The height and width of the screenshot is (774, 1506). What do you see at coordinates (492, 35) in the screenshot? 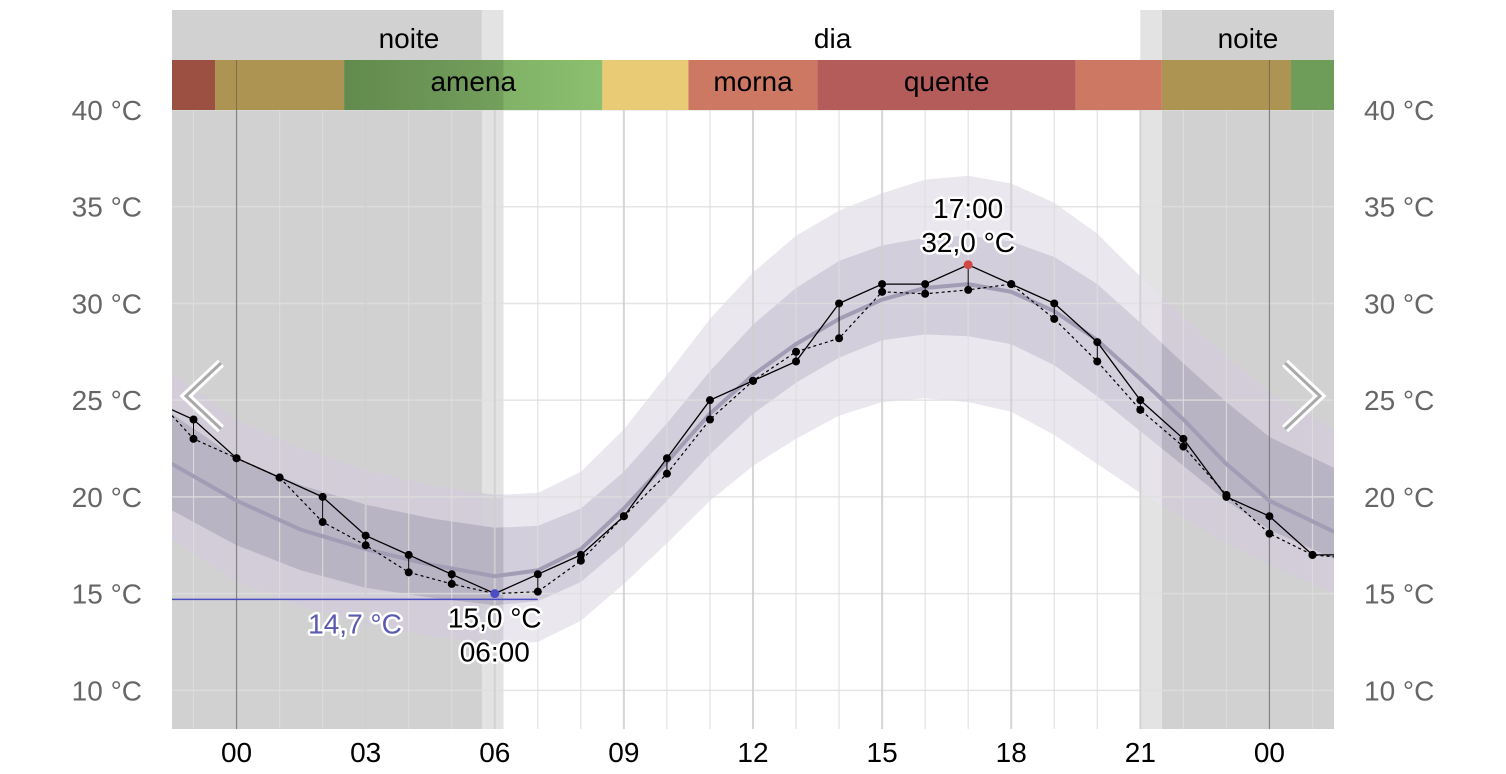
I see `twilight-header-shade` at bounding box center [492, 35].